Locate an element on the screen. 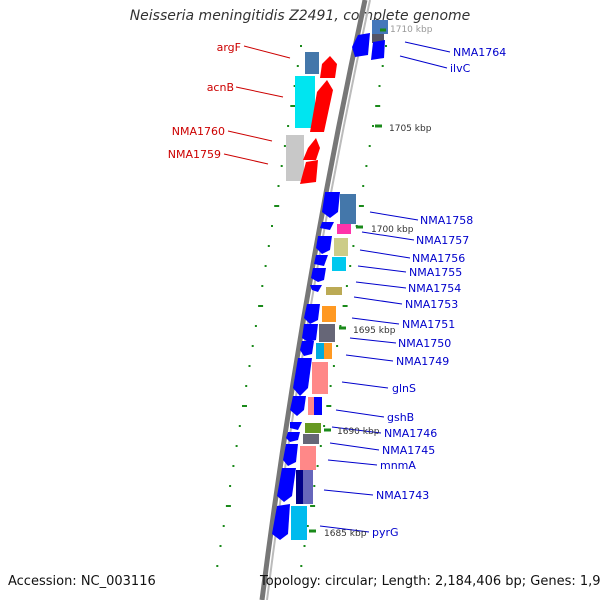 Image resolution: width=600 pixels, height=600 pixels. ruler-ticks is located at coordinates (347, 280).